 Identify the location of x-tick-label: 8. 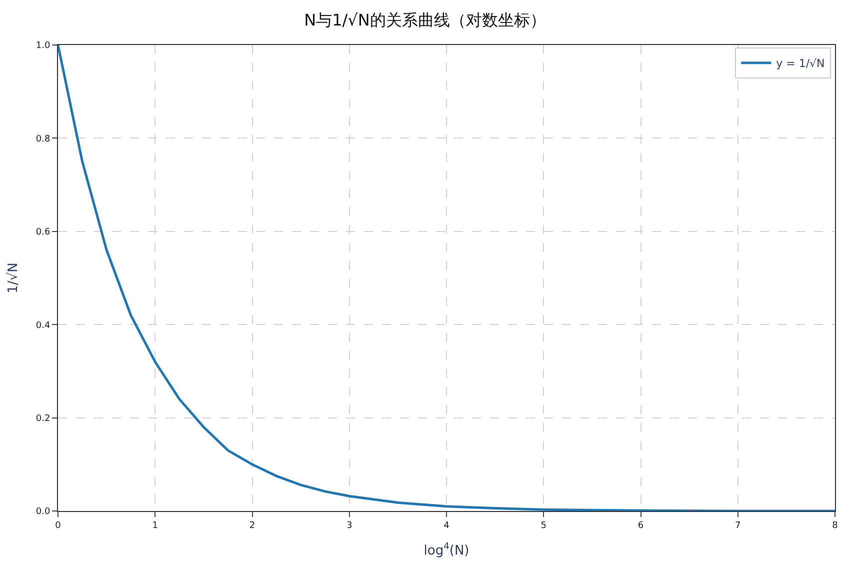
(835, 525).